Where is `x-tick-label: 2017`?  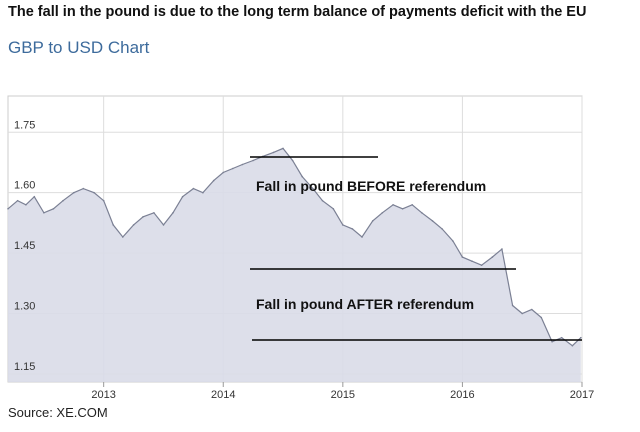
x-tick-label: 2017 is located at coordinates (582, 395).